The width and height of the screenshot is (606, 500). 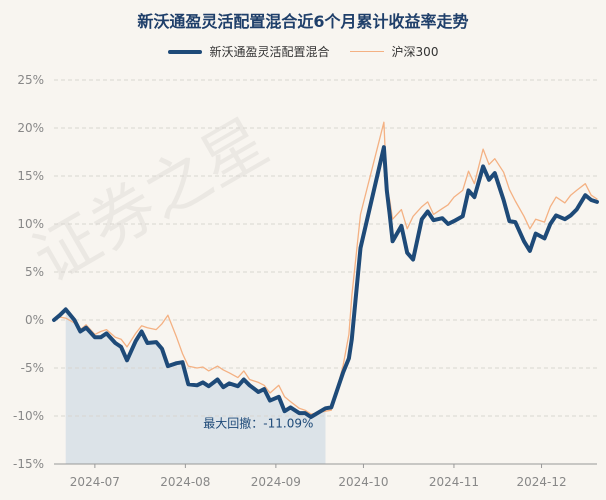 What do you see at coordinates (415, 52) in the screenshot?
I see `legend-label-index: 沪深300` at bounding box center [415, 52].